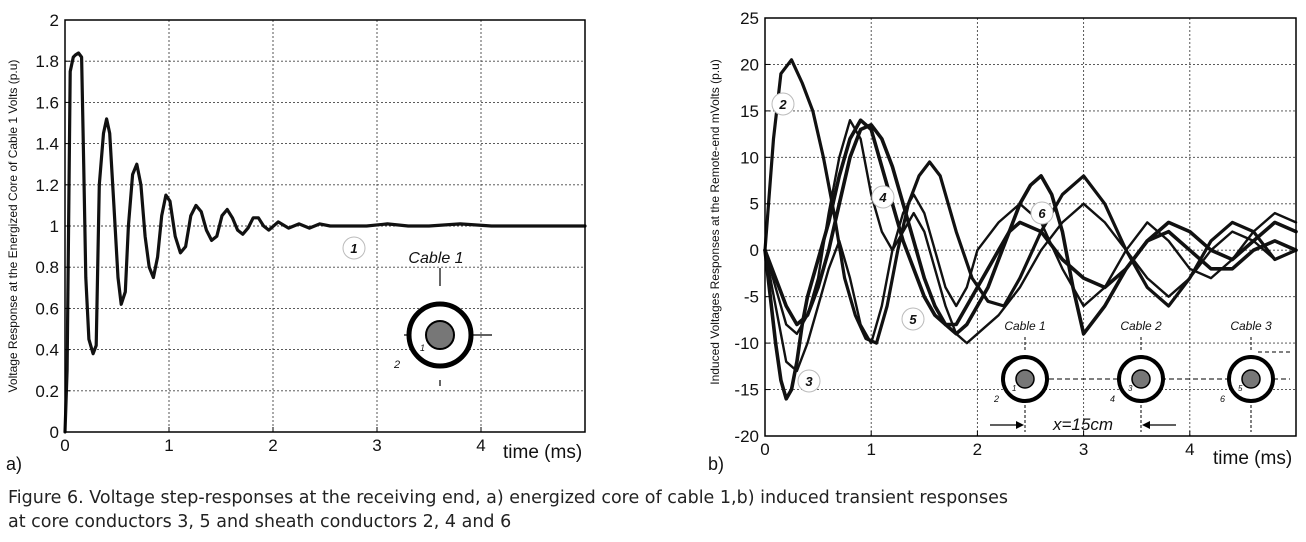 This screenshot has height=542, width=1306. I want to click on cable-diagrams-b: Cable 1 Cable 2 Cable 3 1 3 5 2 4 6, so click(1140, 376).